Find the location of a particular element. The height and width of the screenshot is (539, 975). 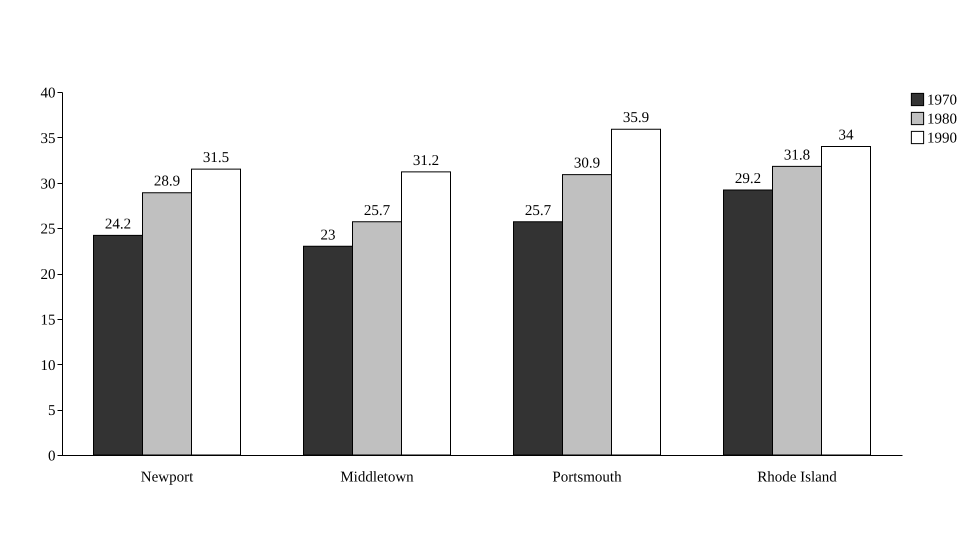

x-tick-label: Newport is located at coordinates (167, 478).